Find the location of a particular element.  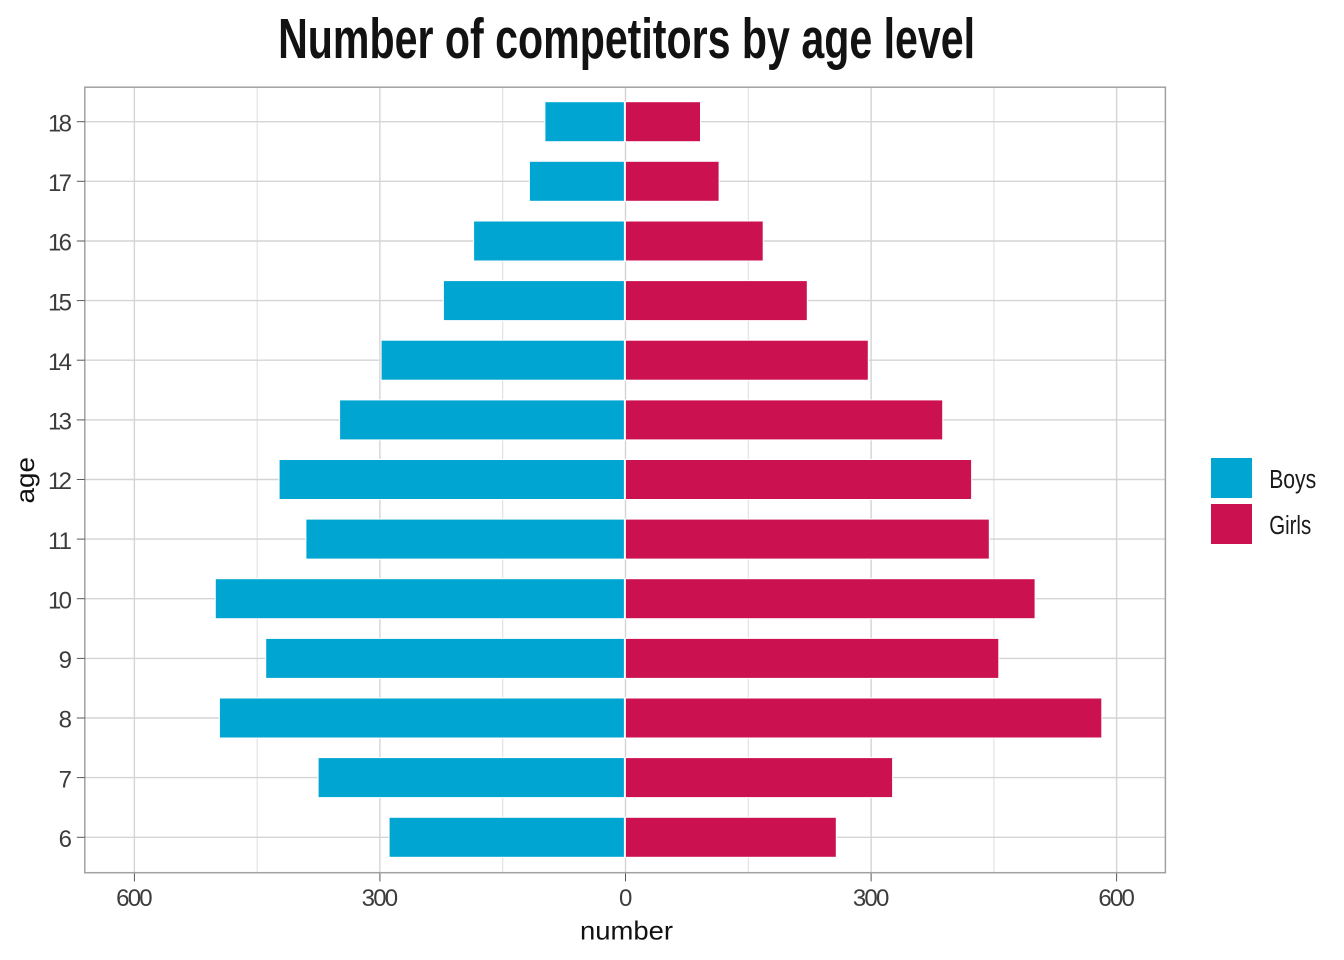

svg-text: 8 is located at coordinates (65, 720).